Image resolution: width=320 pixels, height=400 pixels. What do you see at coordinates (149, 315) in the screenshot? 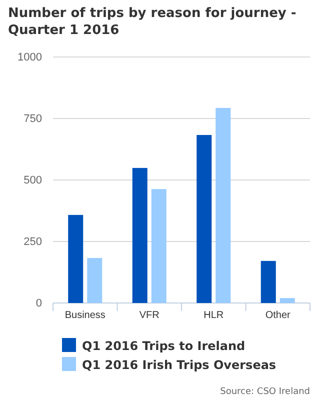
I see `x-tick-label: VFR` at bounding box center [149, 315].